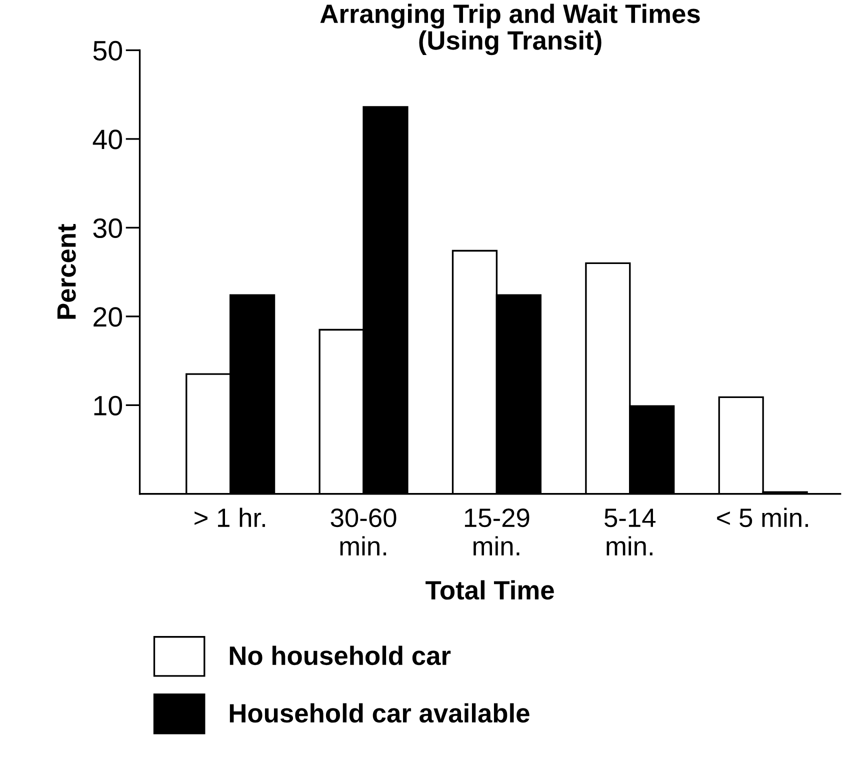 The height and width of the screenshot is (761, 842). Describe the element at coordinates (490, 590) in the screenshot. I see `x-axis-title: Total Time` at that location.